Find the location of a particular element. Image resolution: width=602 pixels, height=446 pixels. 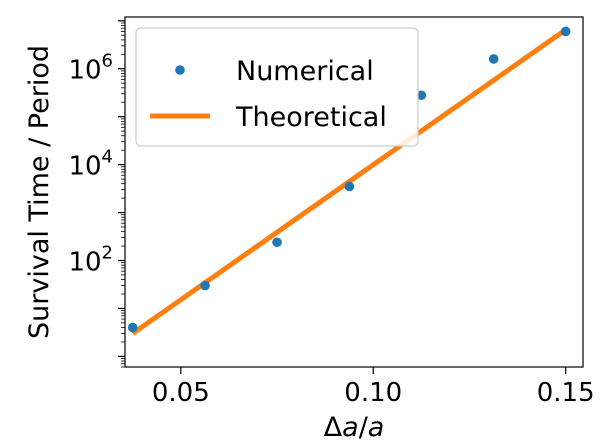

y-tick-label: 10² is located at coordinates (90, 259).